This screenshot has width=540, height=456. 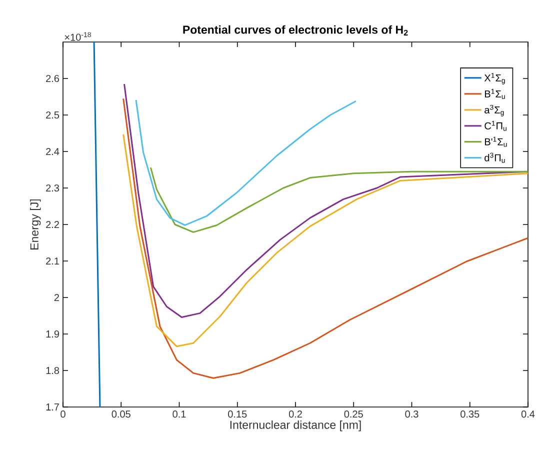 What do you see at coordinates (121, 414) in the screenshot?
I see `x-tick-label: 0.05` at bounding box center [121, 414].